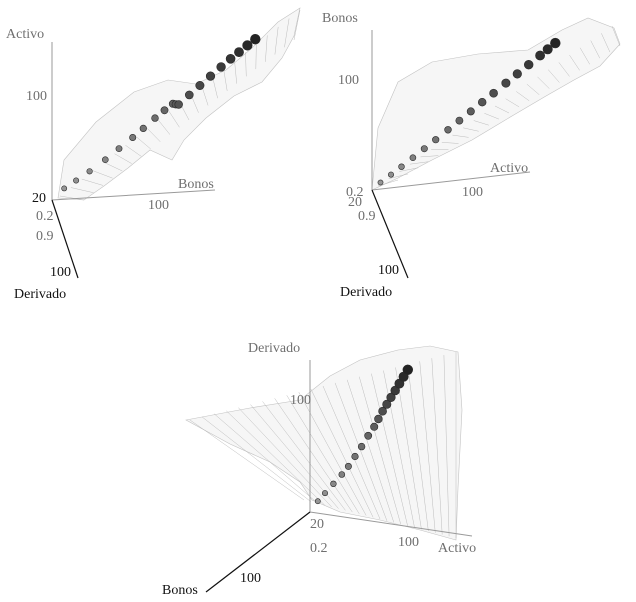 The image size is (636, 602). Describe the element at coordinates (408, 542) in the screenshot. I see `tick-right-2-0: 100` at that location.